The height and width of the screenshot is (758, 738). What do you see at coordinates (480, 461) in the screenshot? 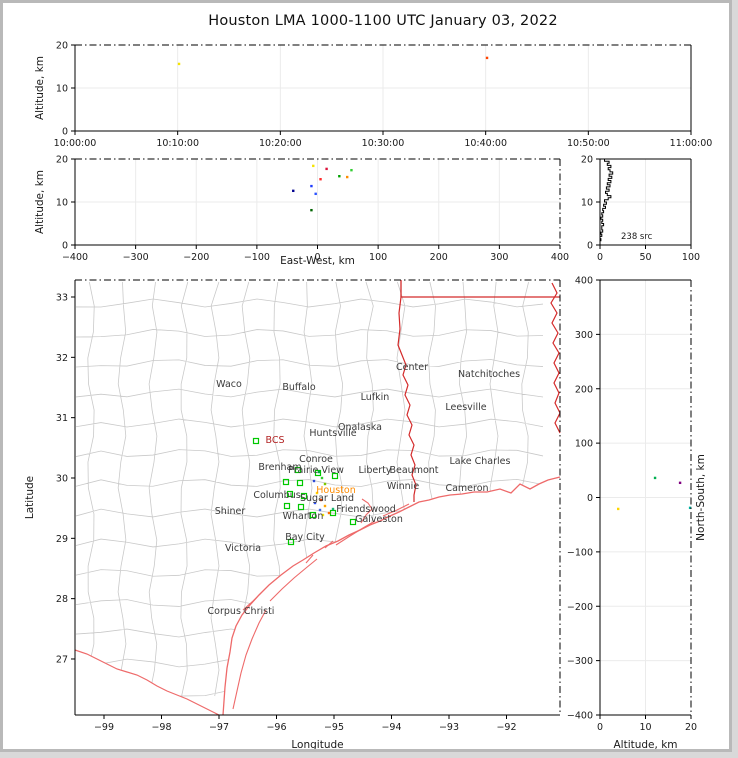
I see `map-city-label: Lake Charles` at bounding box center [480, 461].